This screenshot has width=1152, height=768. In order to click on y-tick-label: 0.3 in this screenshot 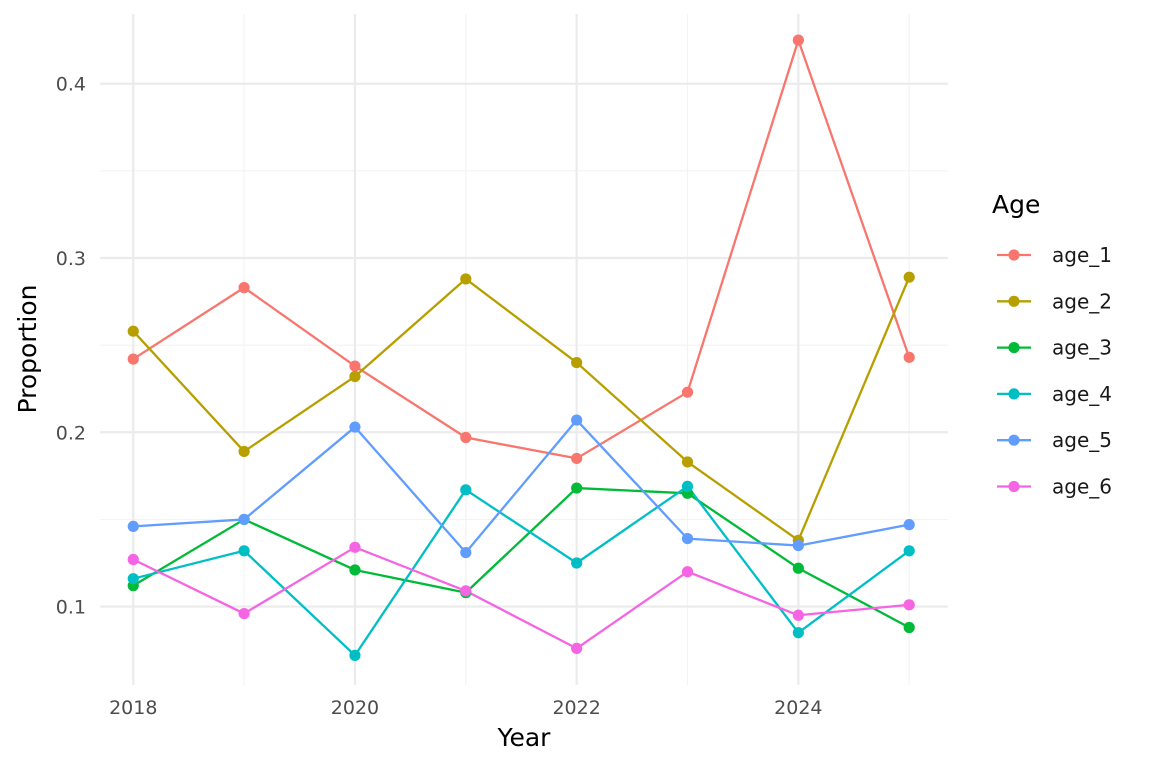, I will do `click(71, 259)`.